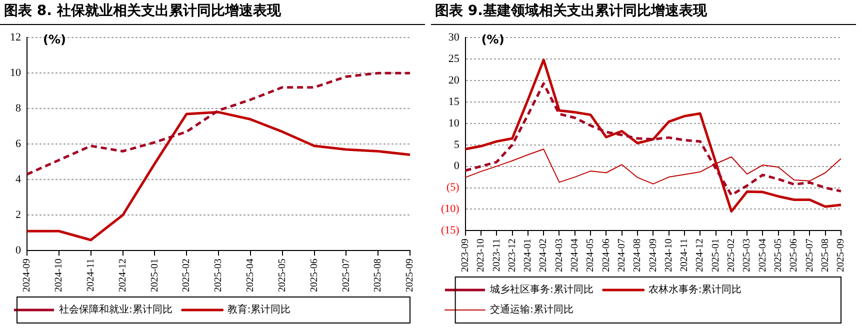  I want to click on x-tick-label: 2024-07, so click(622, 255).